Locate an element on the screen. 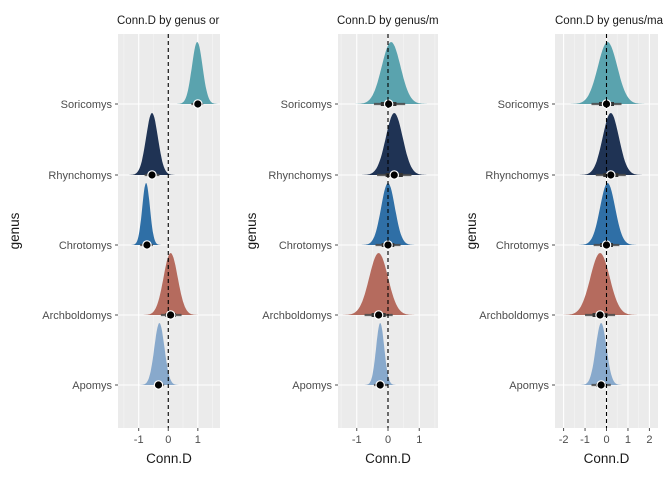 Image resolution: width=672 pixels, height=480 pixels. point-chrotomys is located at coordinates (147, 245).